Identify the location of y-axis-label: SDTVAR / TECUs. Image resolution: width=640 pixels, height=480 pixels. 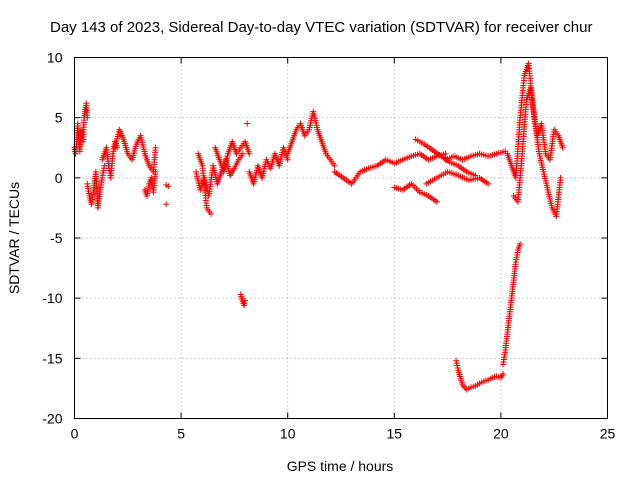
(14, 238).